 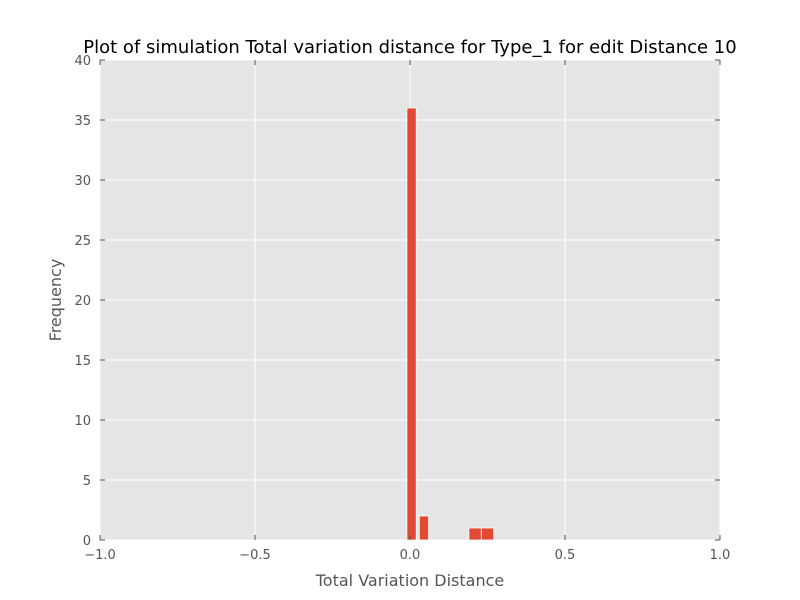 I want to click on x-tick-label: 1.0, so click(x=720, y=555).